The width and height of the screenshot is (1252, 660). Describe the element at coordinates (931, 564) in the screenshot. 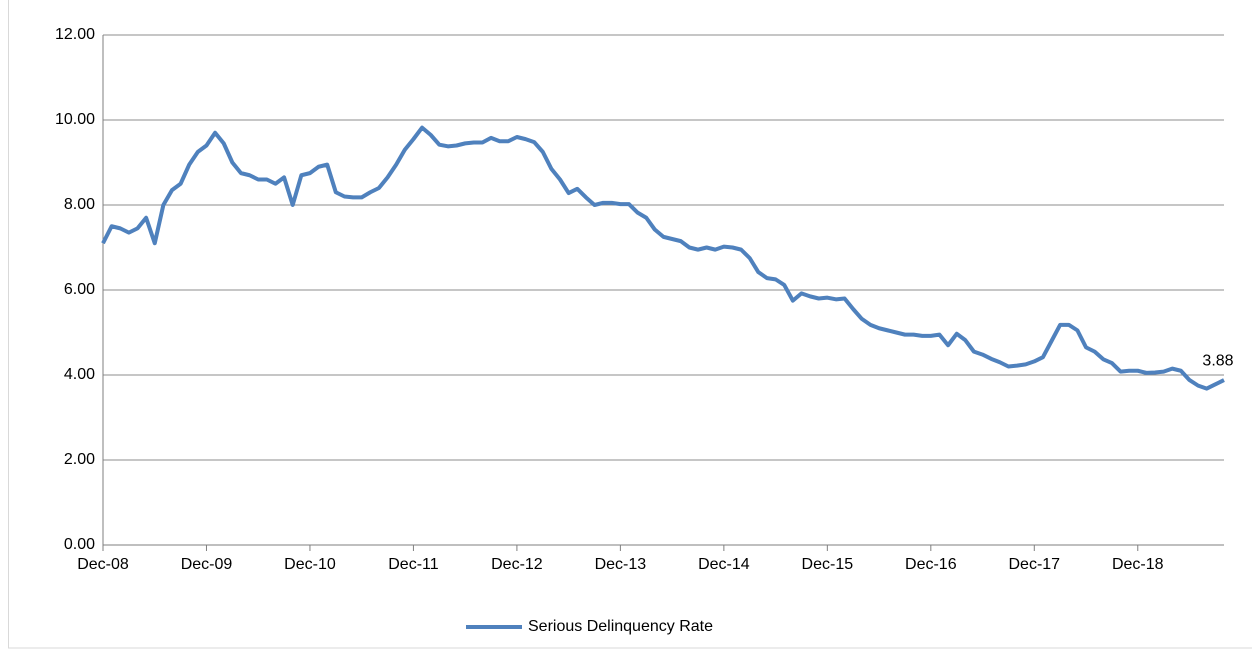

I see `x-tick-label: Dec-16` at that location.